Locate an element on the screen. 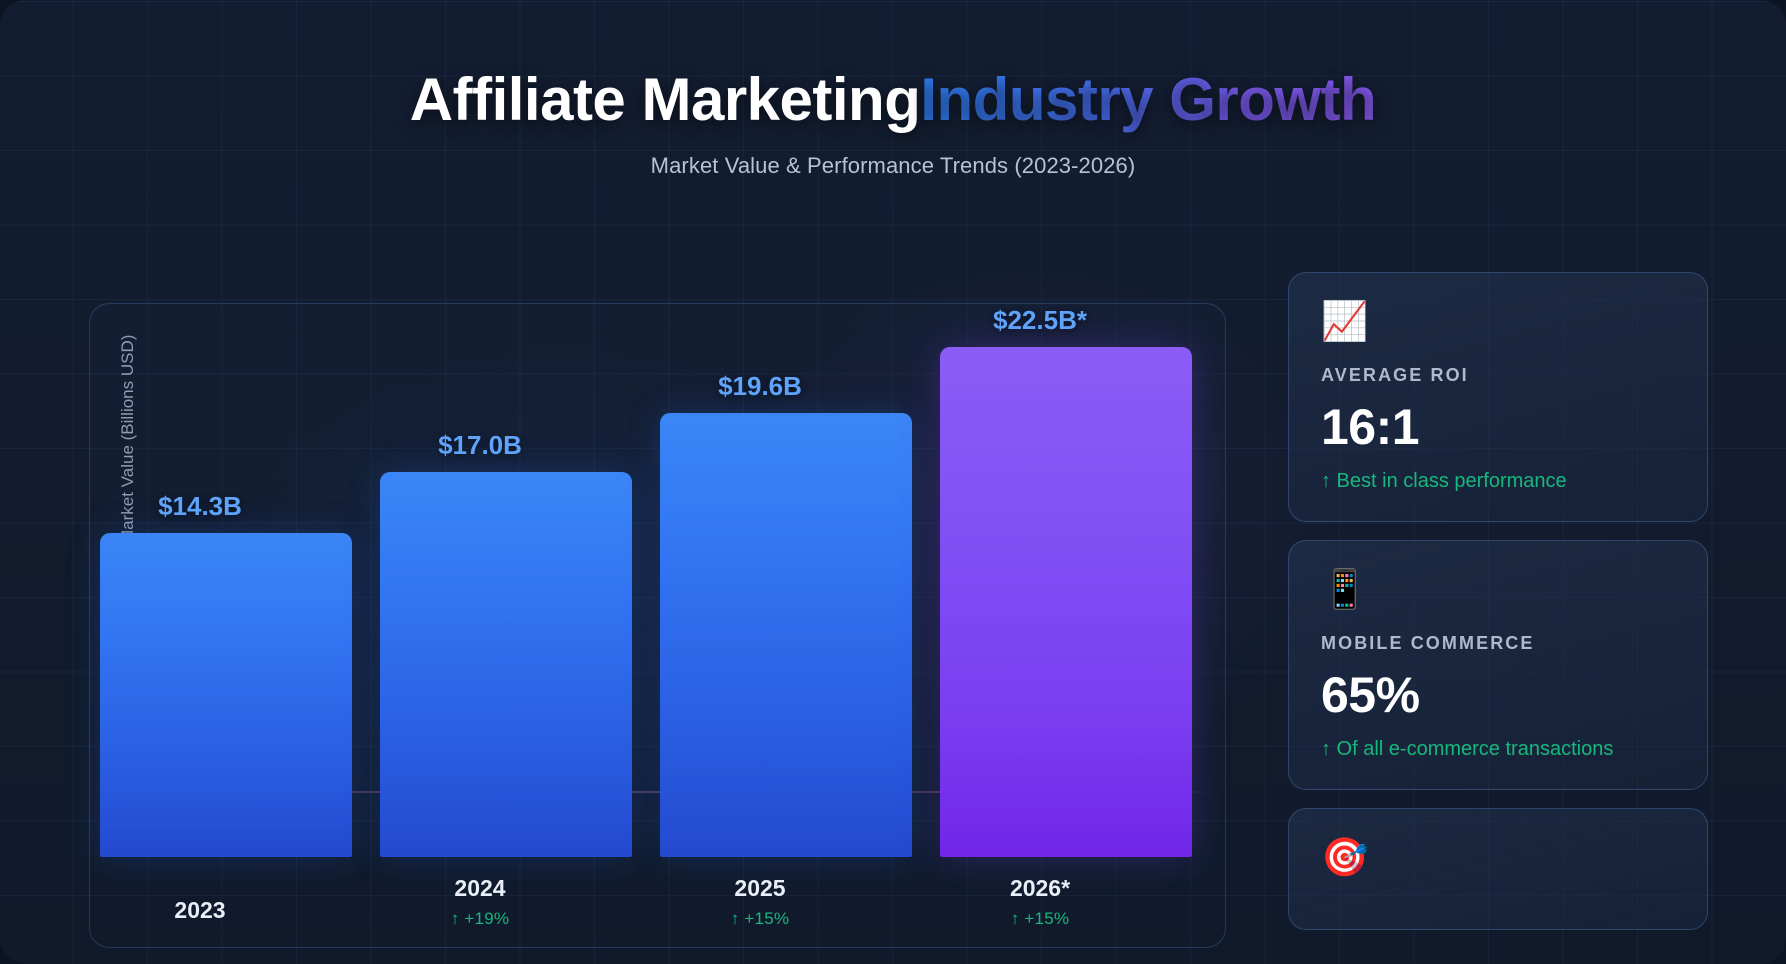 This screenshot has width=1786, height=964. x-axis-group: 2023 is located at coordinates (200, 910).